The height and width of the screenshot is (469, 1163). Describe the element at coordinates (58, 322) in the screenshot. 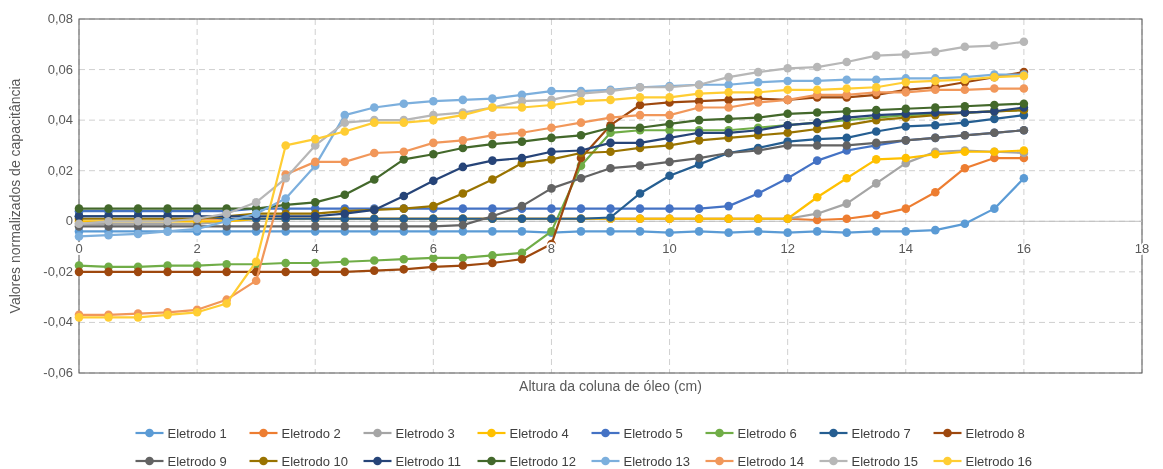

I see `y-tick-label: -0,04` at that location.